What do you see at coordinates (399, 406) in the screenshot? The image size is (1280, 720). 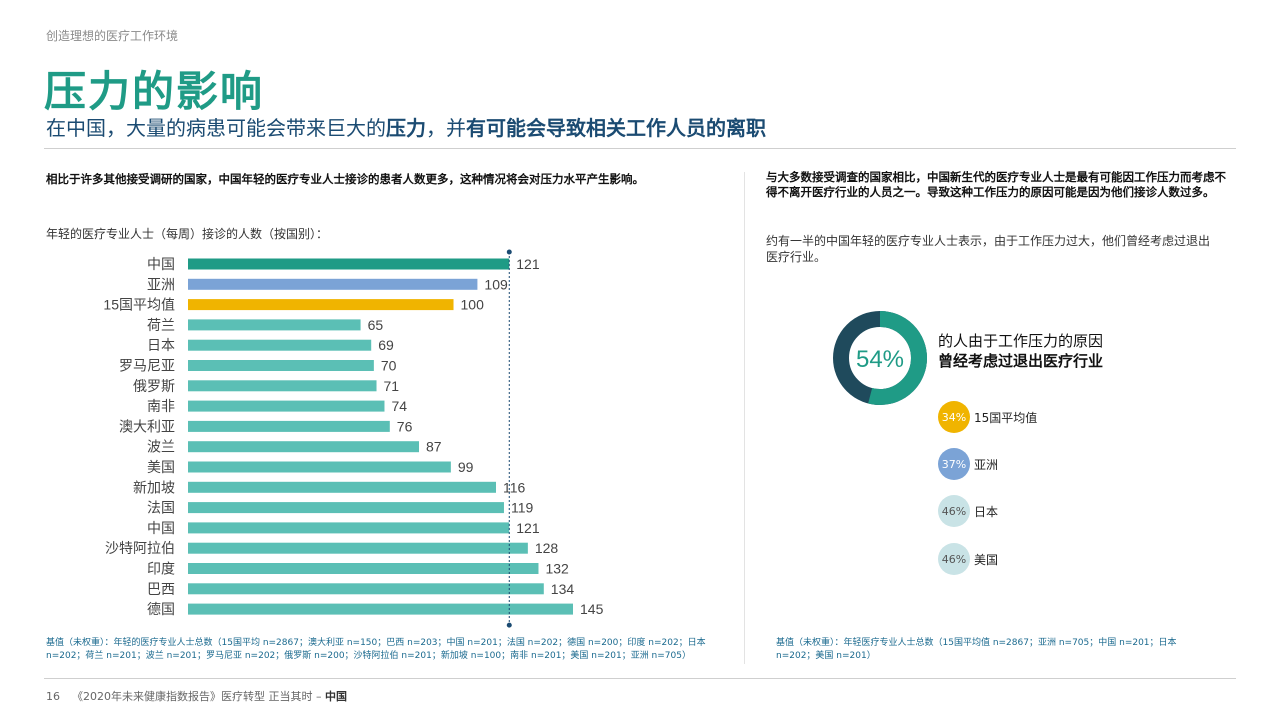 I see `bar-value-label: 74` at bounding box center [399, 406].